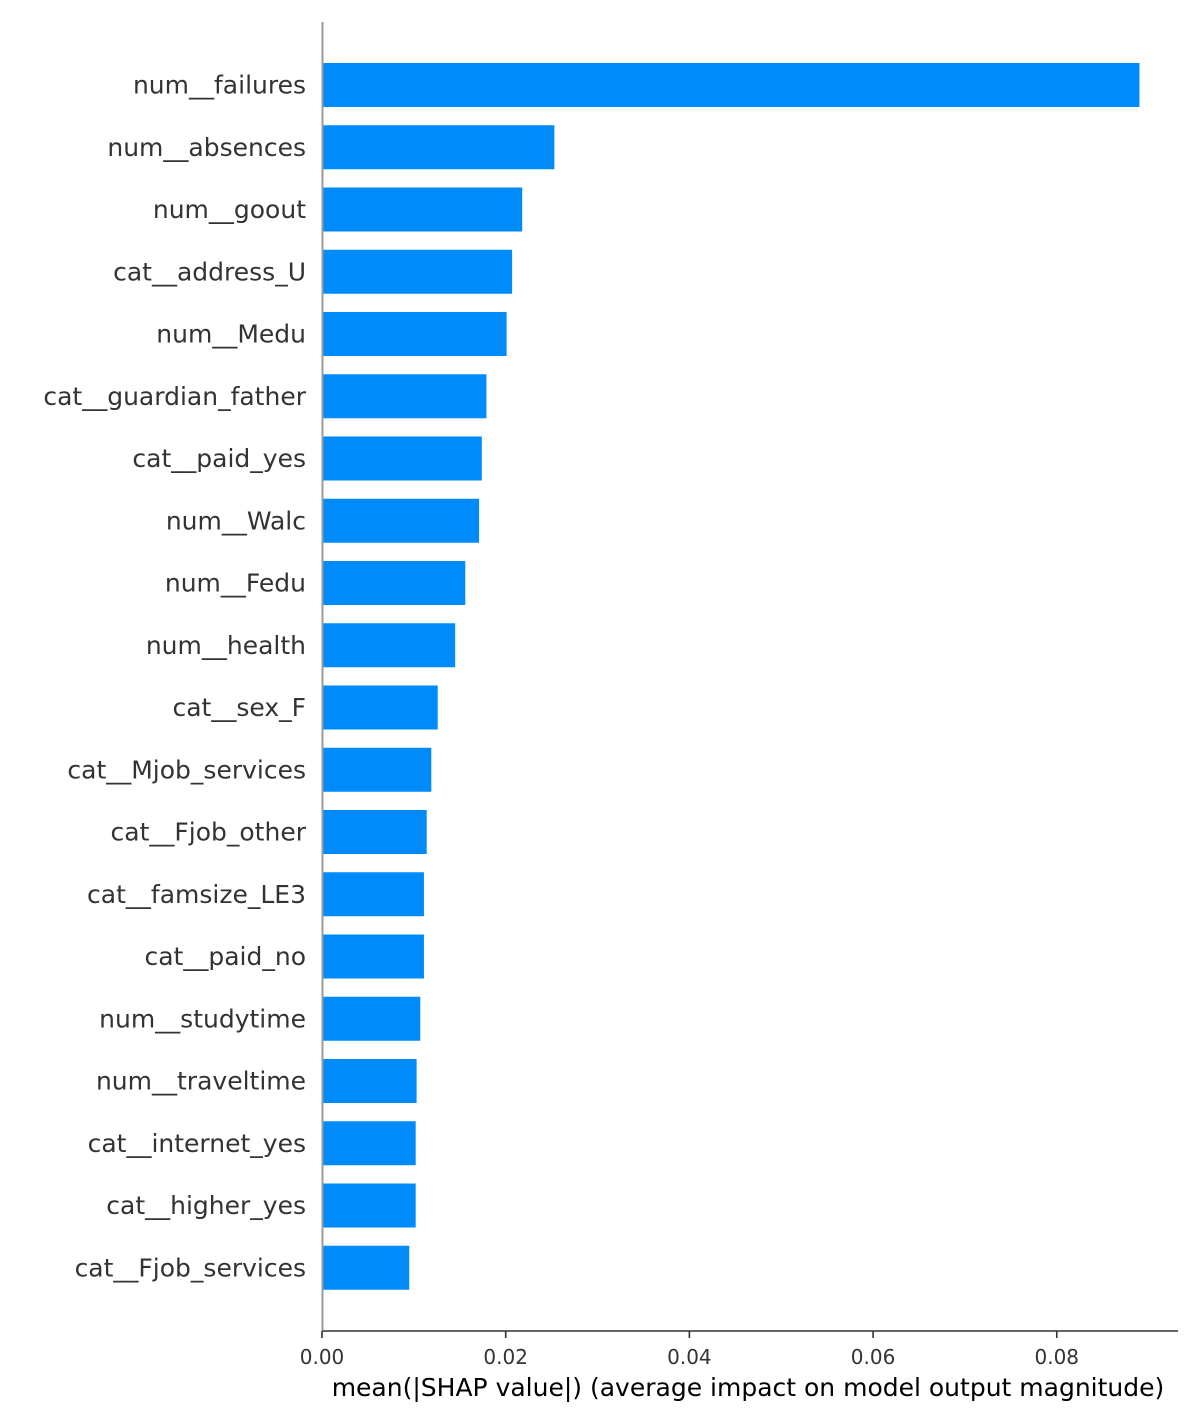 The width and height of the screenshot is (1200, 1425). Describe the element at coordinates (1056, 1357) in the screenshot. I see `x-tick-label: 0.08` at that location.